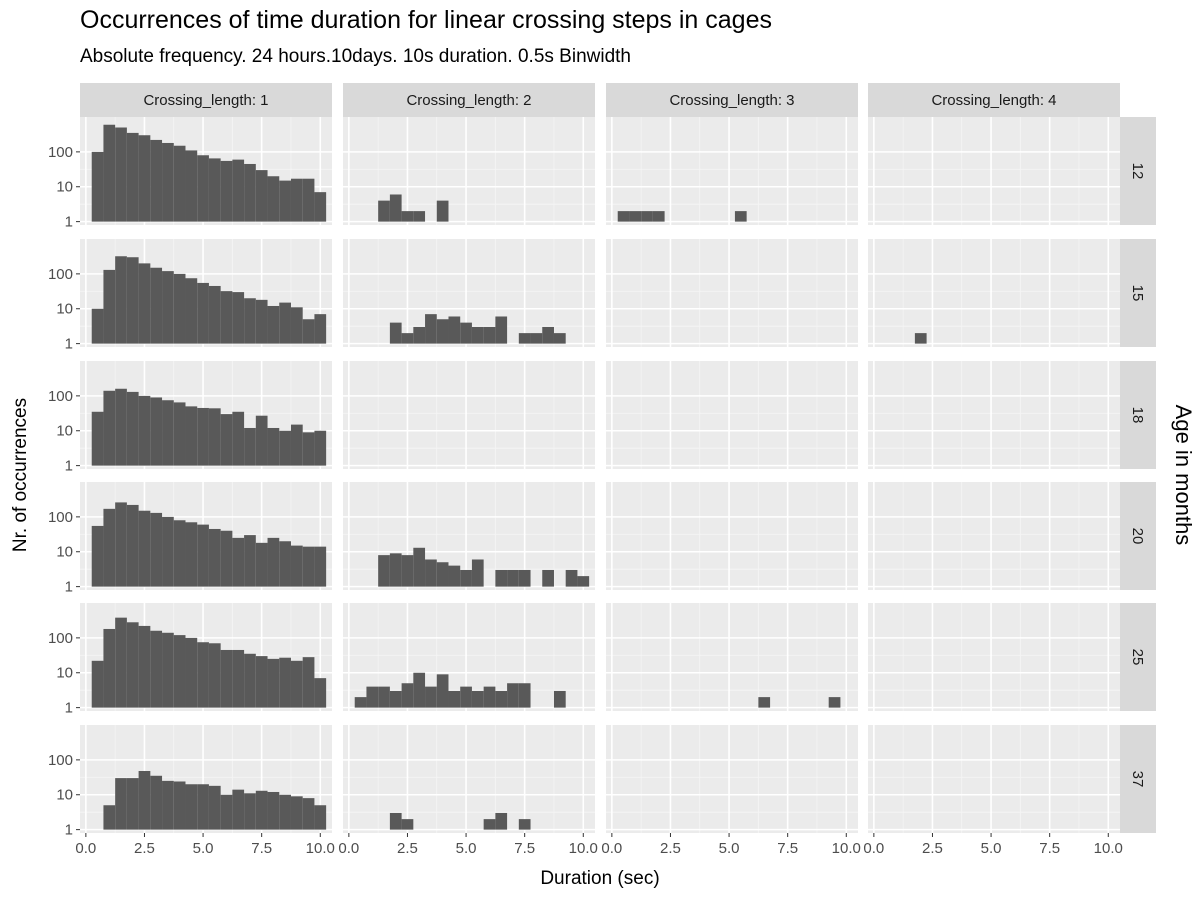 The height and width of the screenshot is (900, 1200). I want to click on x-tick-label: 2.5, so click(932, 848).